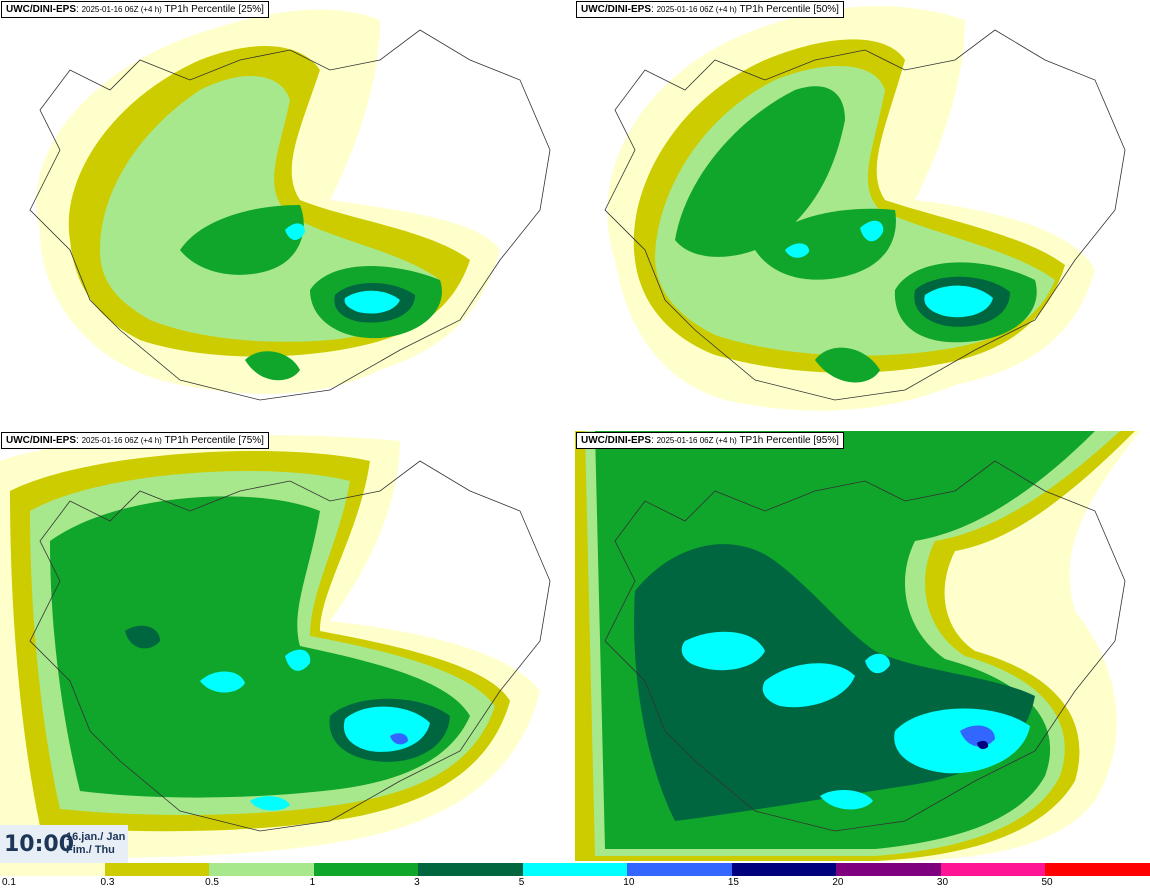 The image size is (1150, 891). I want to click on color-scale-tick-label: 0.5, so click(212, 882).